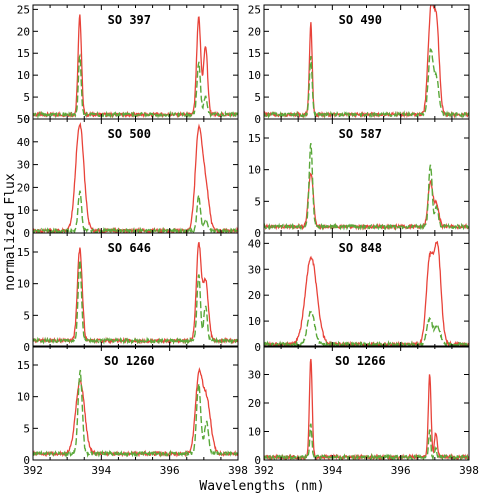 The width and height of the screenshot is (491, 497). Describe the element at coordinates (261, 486) in the screenshot. I see `x-axis-title: Wavelengths (nm)` at that location.